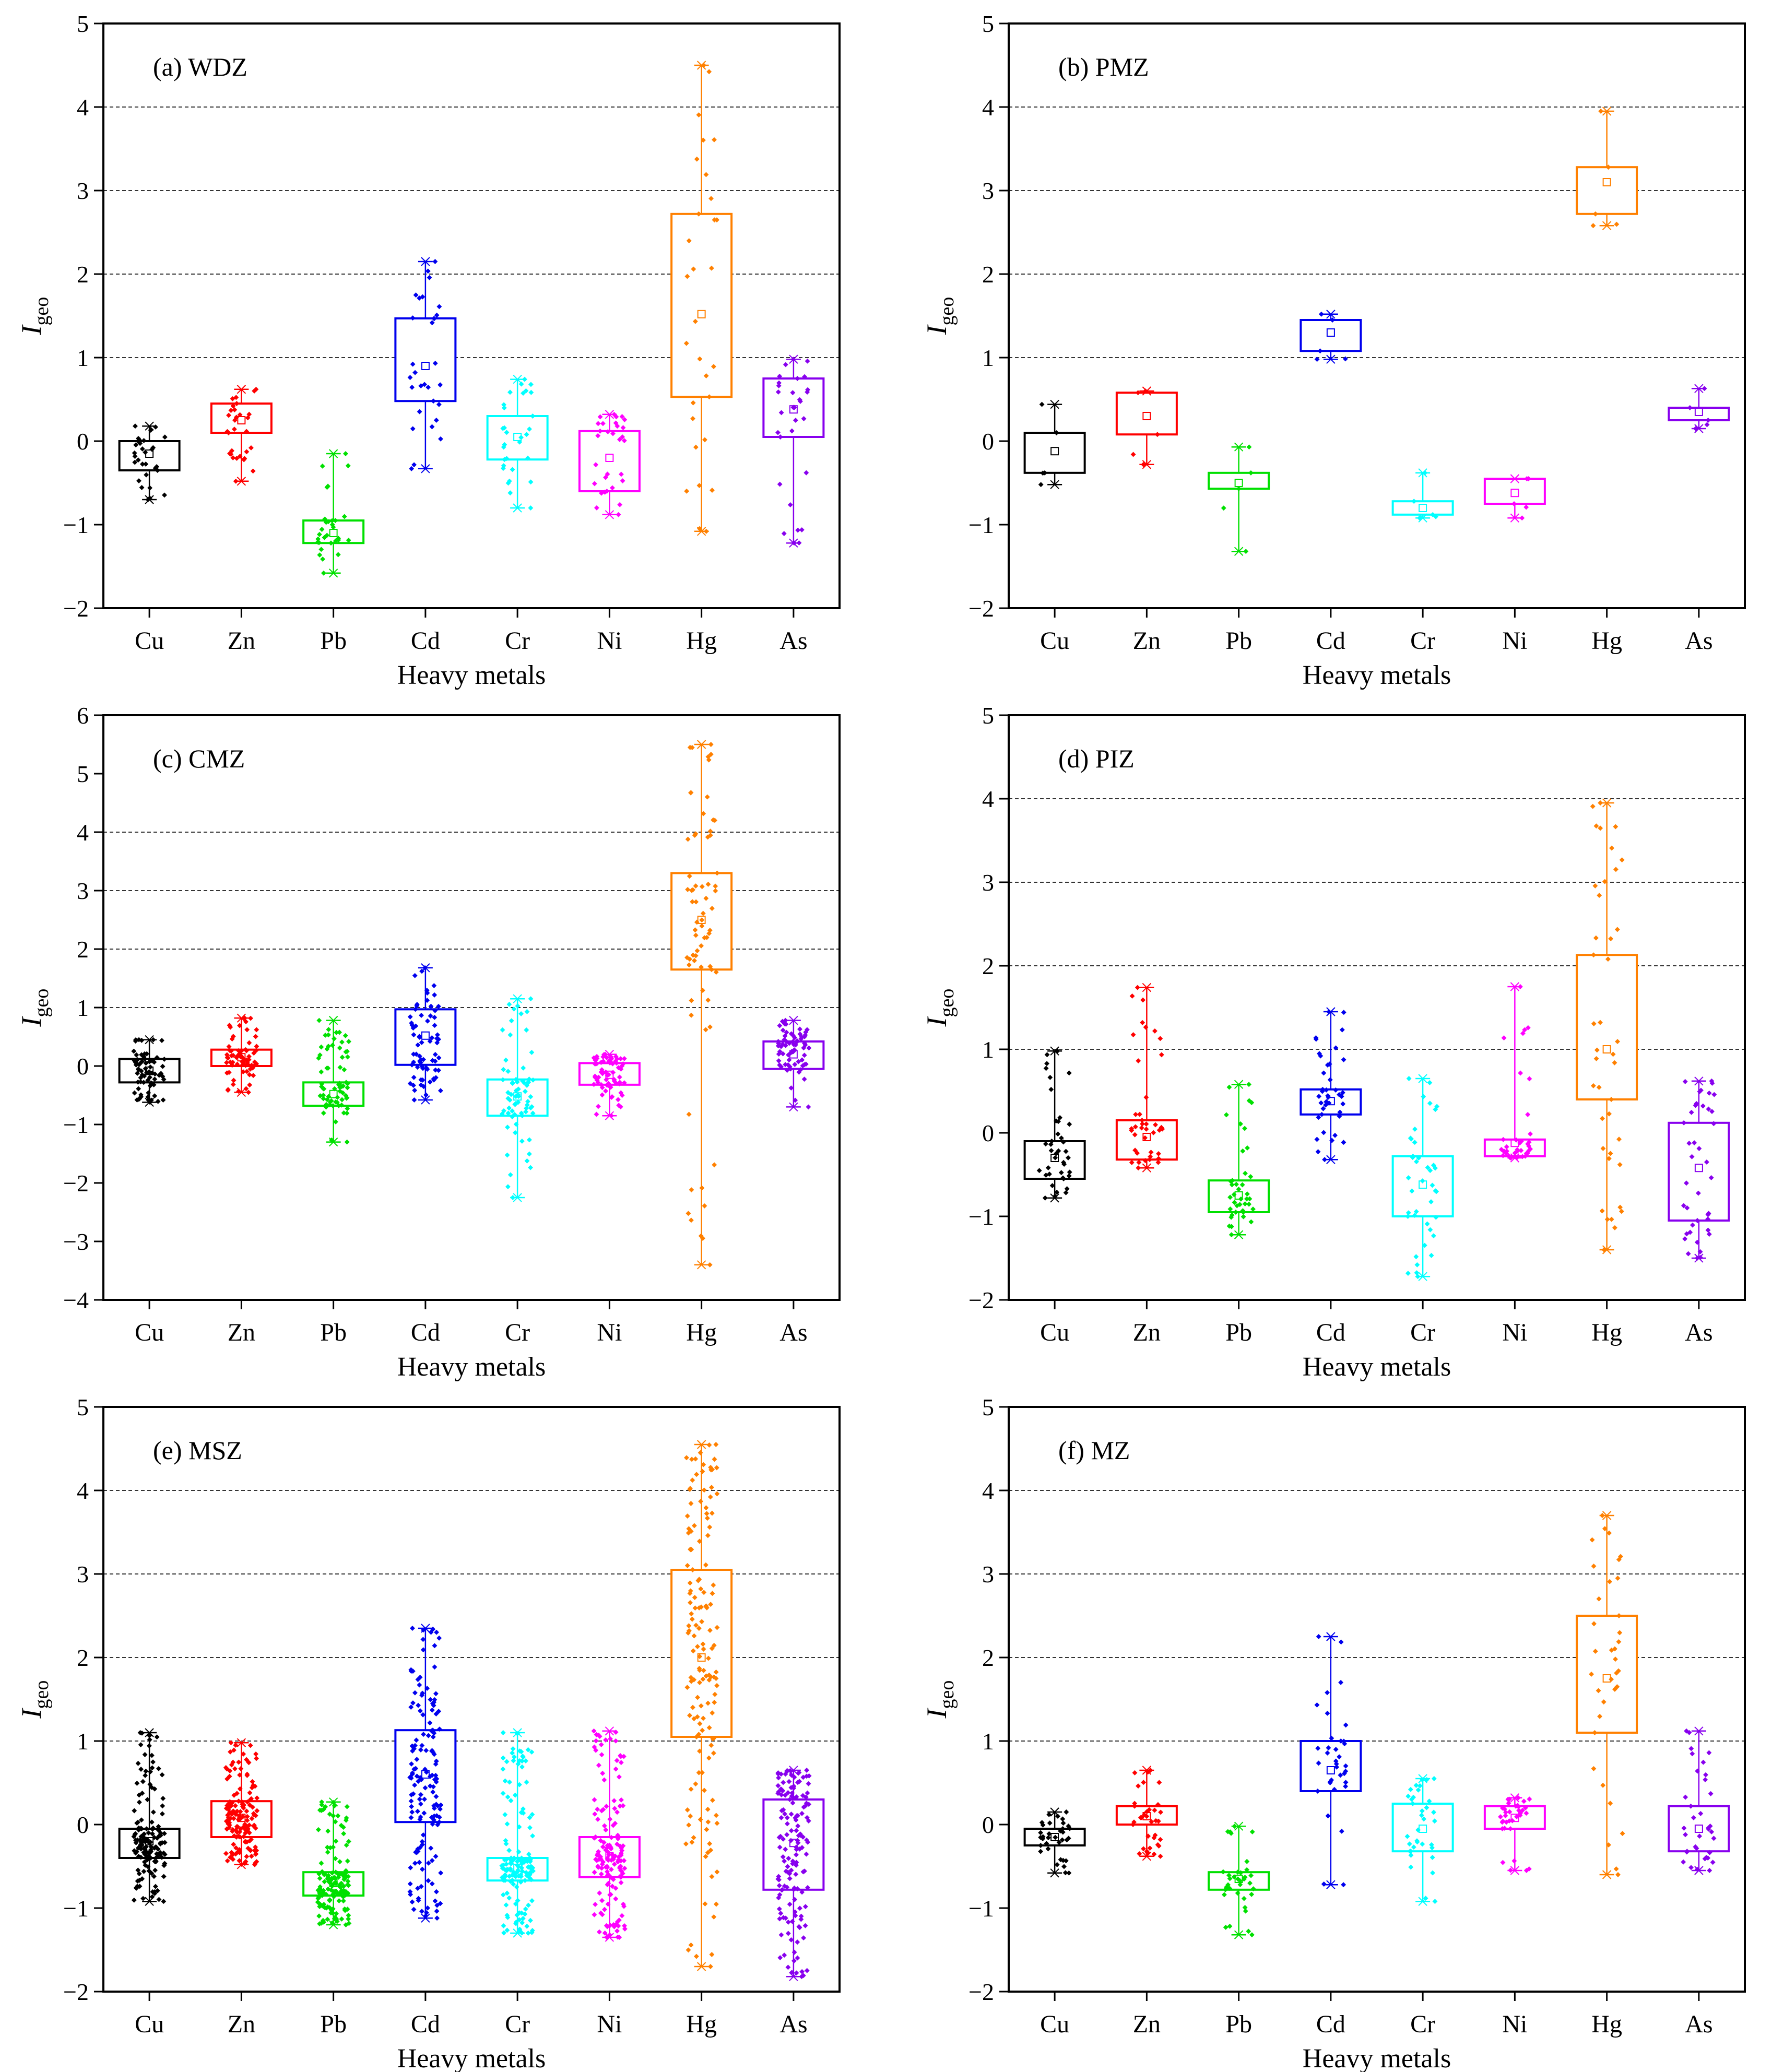  What do you see at coordinates (83, 190) in the screenshot?
I see `y-tick-label: 3` at bounding box center [83, 190].